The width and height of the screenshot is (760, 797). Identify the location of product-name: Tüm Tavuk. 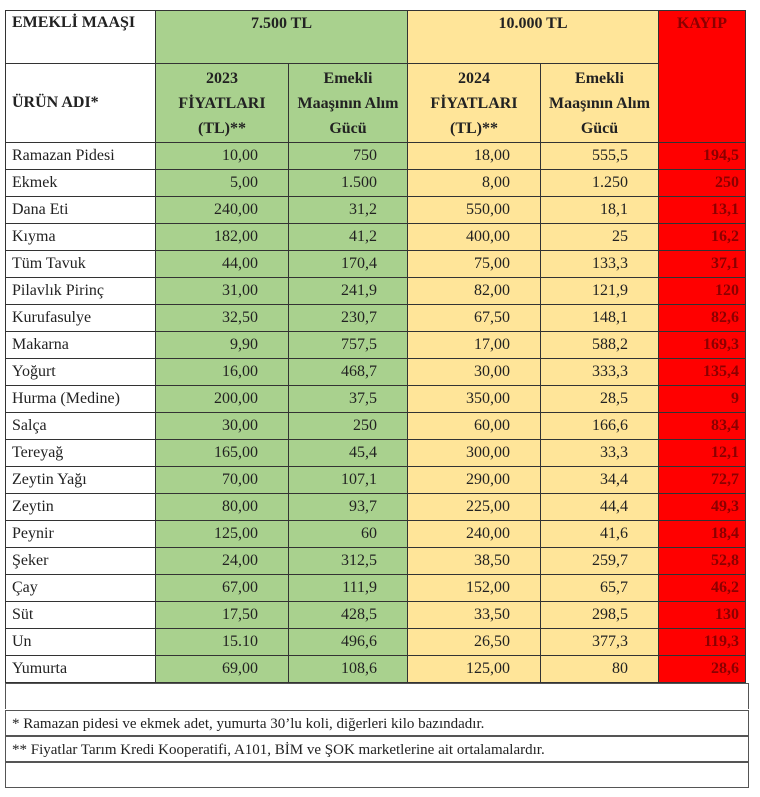
(80, 264).